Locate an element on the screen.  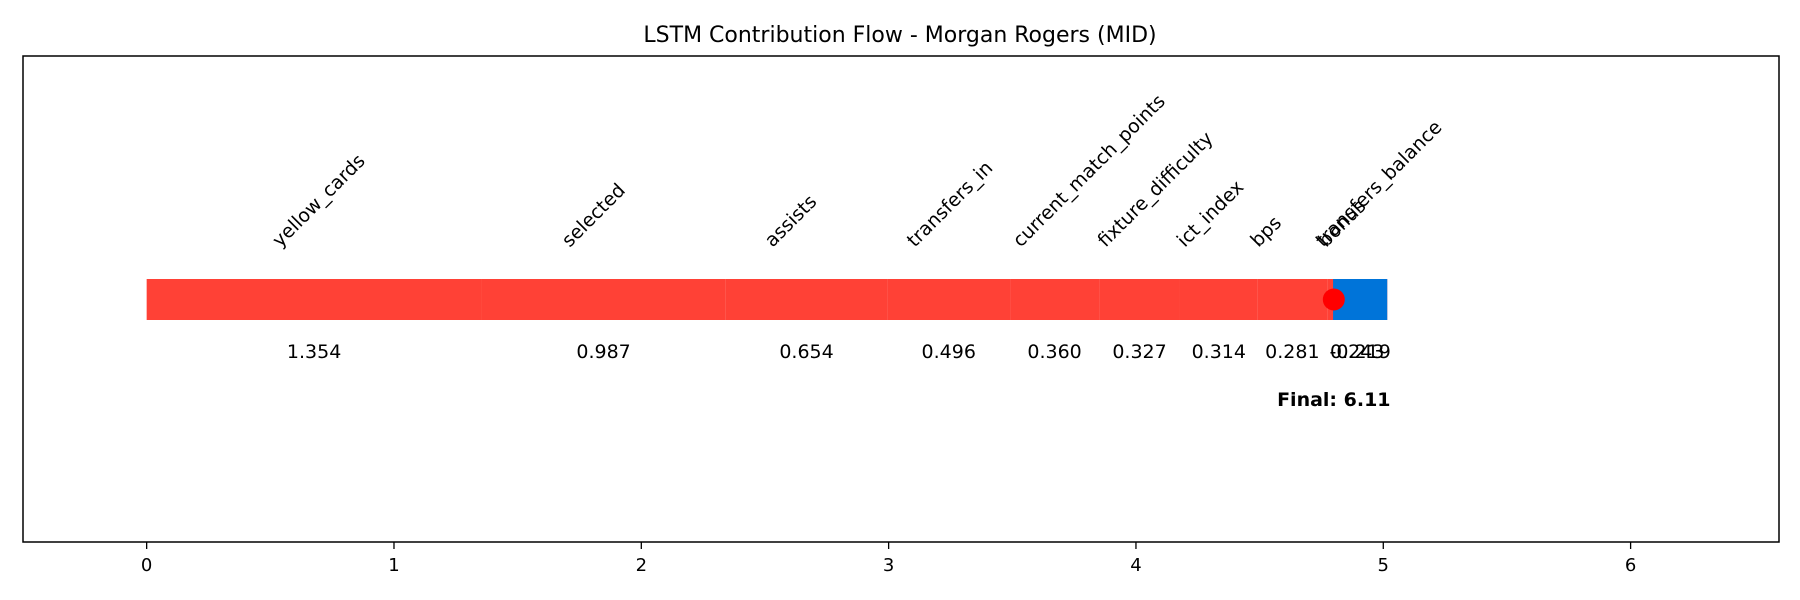
x-tick-label: 1 is located at coordinates (393, 565).